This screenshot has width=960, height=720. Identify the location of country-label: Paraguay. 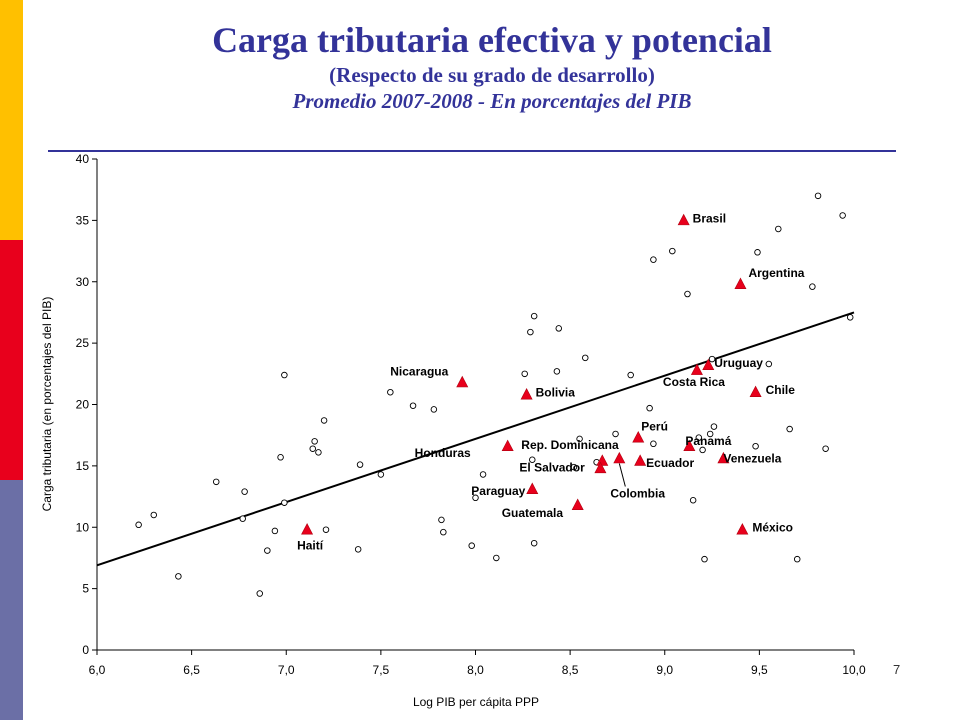
(498, 491).